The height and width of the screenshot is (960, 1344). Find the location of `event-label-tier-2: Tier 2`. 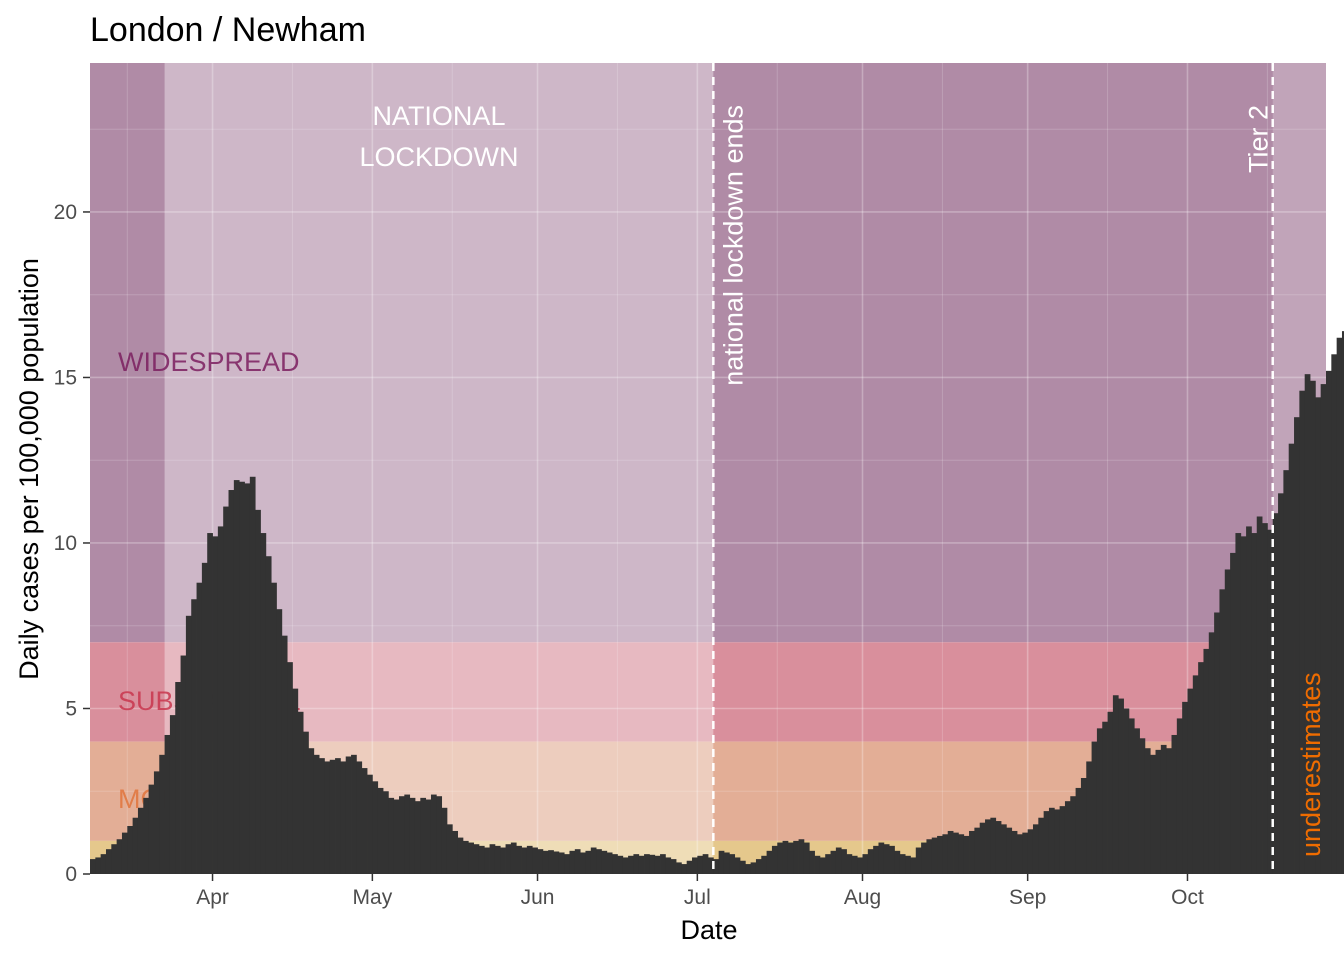

event-label-tier-2: Tier 2 is located at coordinates (1259, 139).